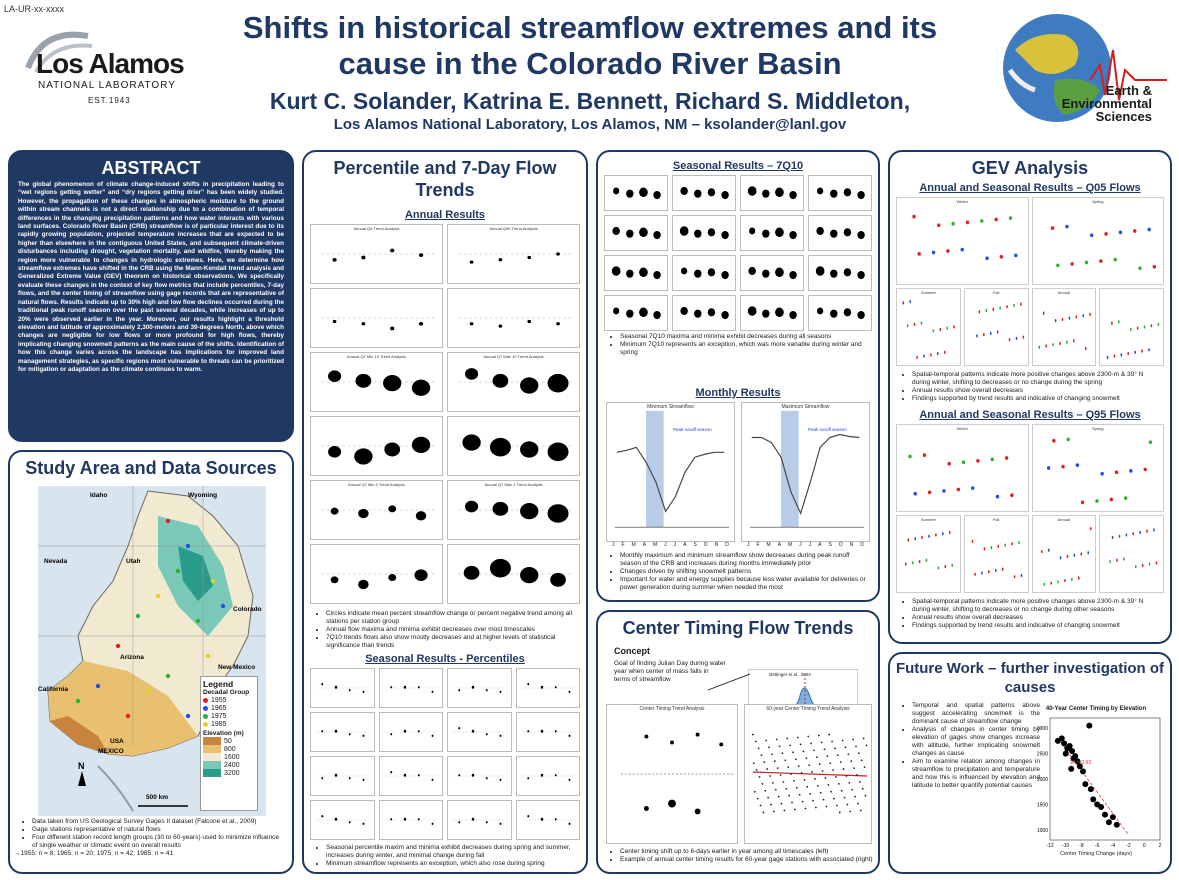 This screenshot has width=1179, height=880. I want to click on legend-elev-label: 50, so click(228, 741).